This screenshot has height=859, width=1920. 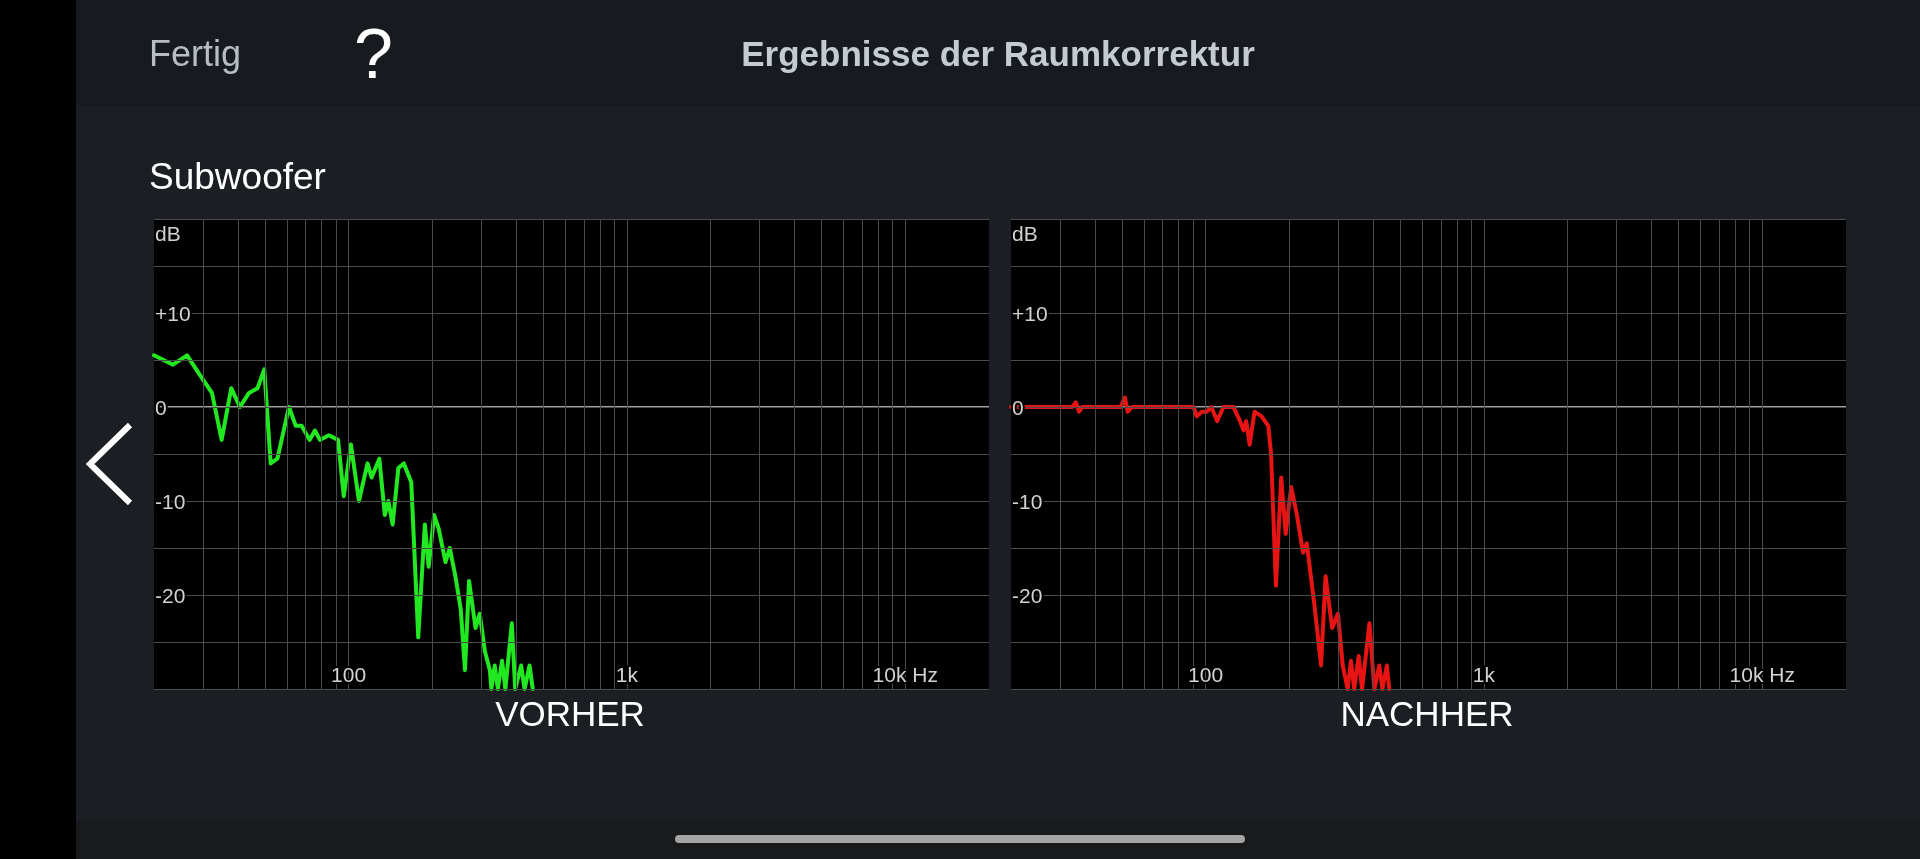 I want to click on text: Ergebnisse der Raumkorrektur, so click(x=998, y=53).